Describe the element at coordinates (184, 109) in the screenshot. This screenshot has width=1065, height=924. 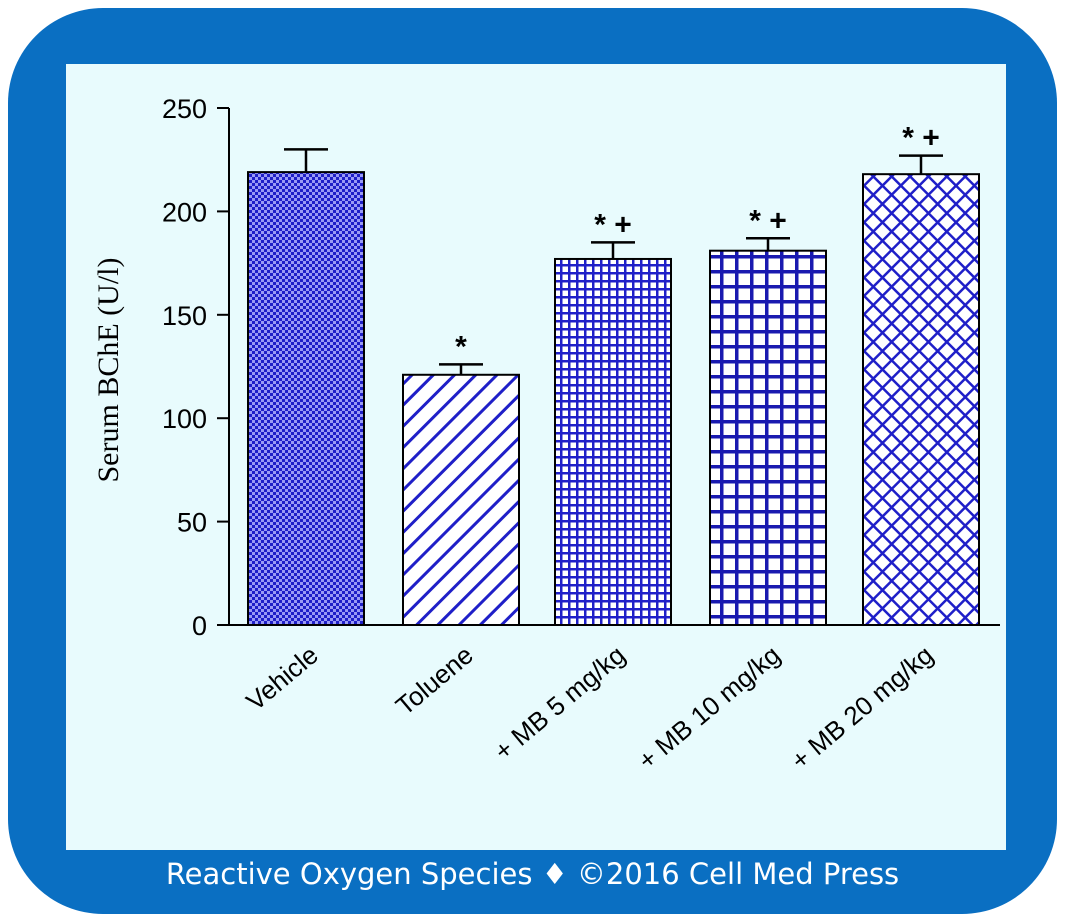
I see `y-tick-label: 250` at that location.